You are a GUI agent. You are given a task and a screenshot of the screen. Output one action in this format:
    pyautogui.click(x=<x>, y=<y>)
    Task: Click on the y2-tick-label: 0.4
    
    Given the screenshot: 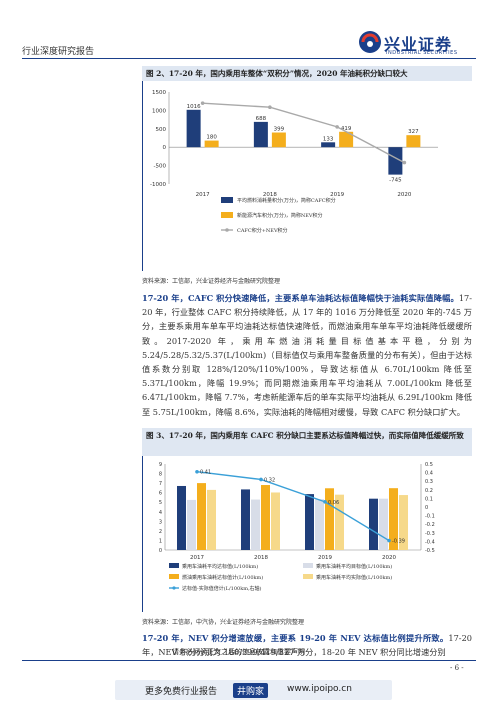 What is the action you would take?
    pyautogui.click(x=429, y=474)
    